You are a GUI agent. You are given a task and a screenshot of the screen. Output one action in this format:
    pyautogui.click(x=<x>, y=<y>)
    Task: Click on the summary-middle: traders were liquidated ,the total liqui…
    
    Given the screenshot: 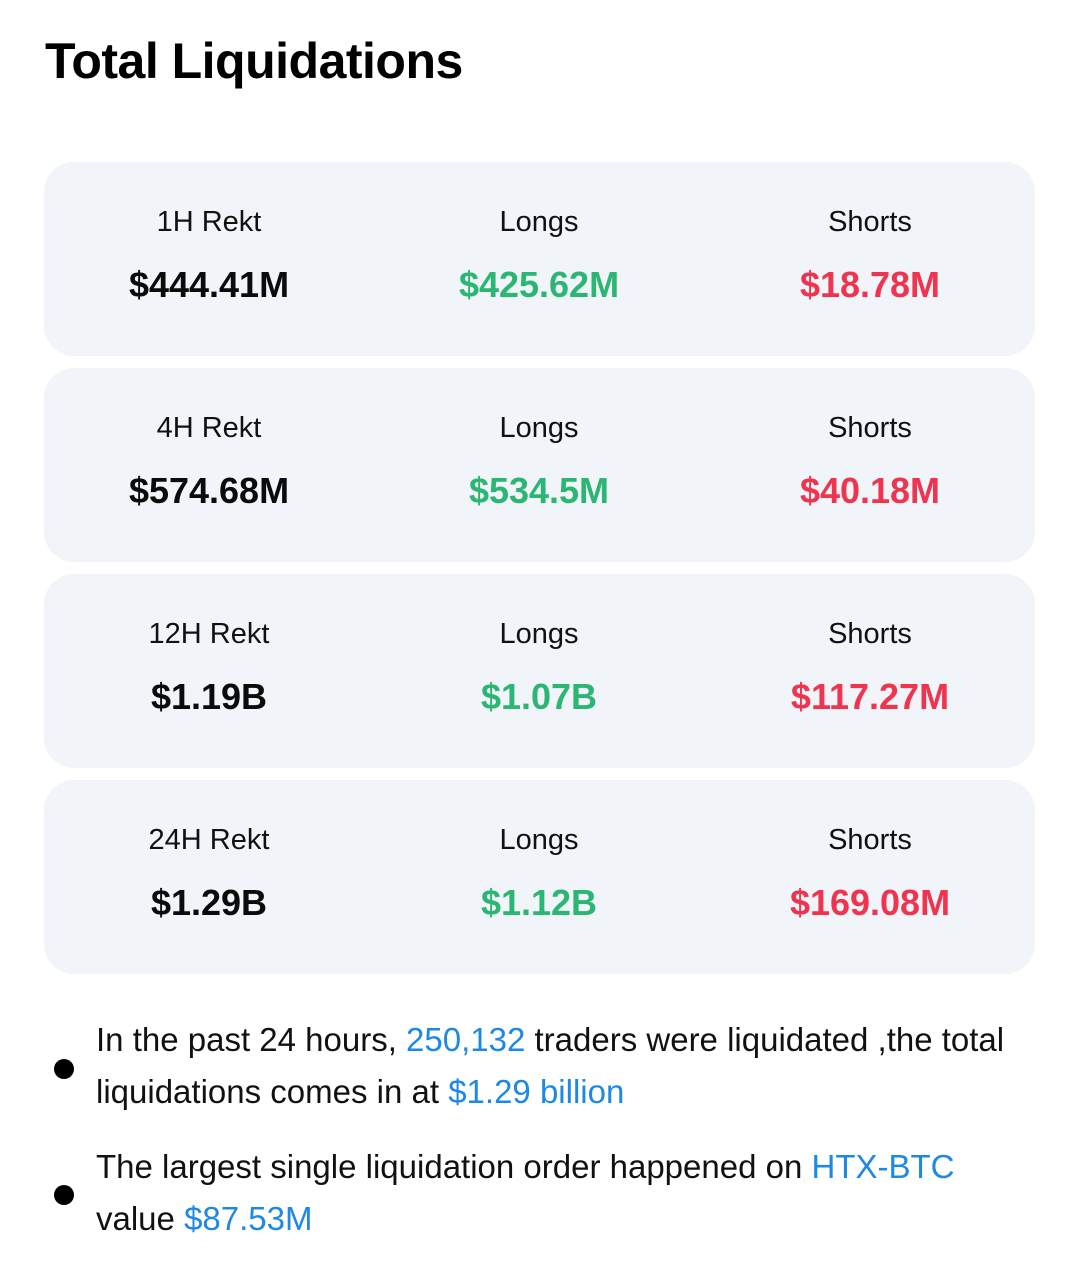 What is the action you would take?
    pyautogui.click(x=550, y=1065)
    